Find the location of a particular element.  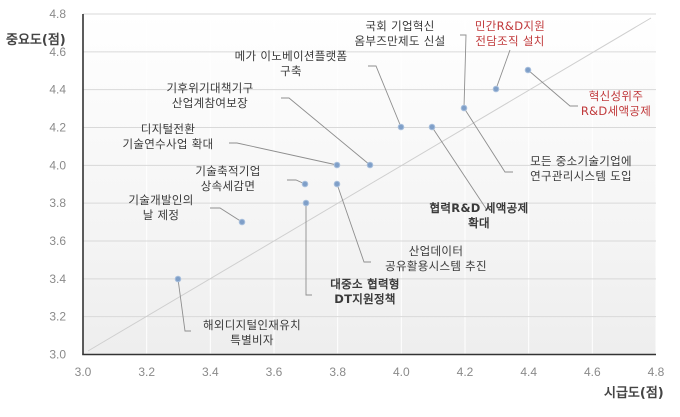

x-tick-label: 4.8 is located at coordinates (656, 372).